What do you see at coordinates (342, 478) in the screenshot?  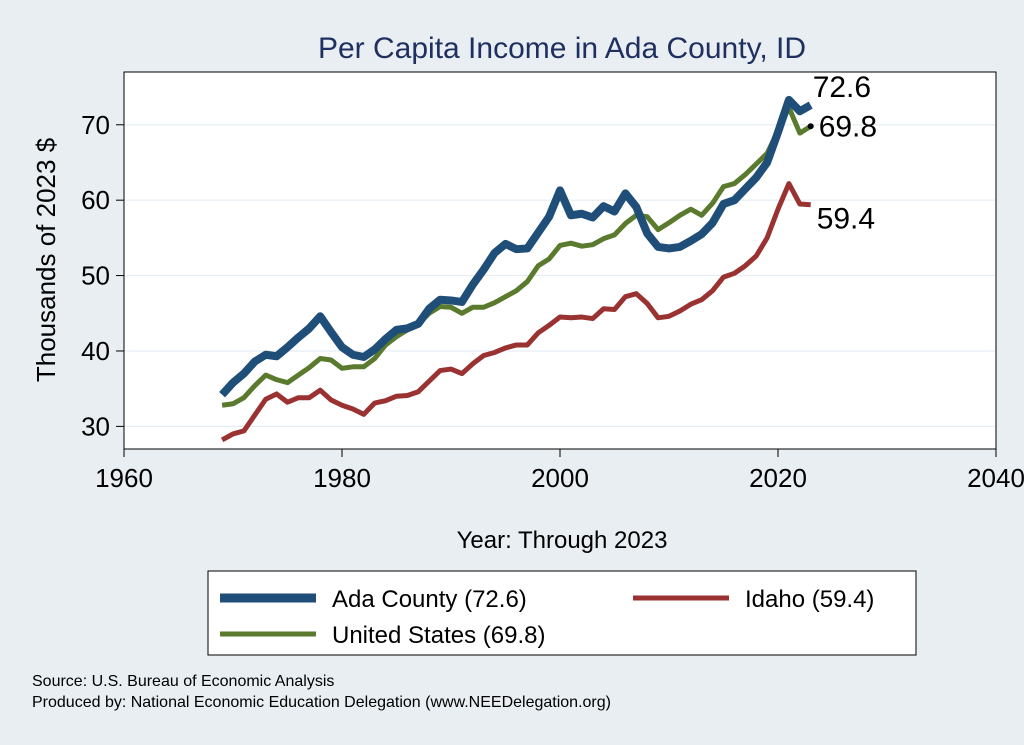 I see `x-tick-label: 1980` at bounding box center [342, 478].